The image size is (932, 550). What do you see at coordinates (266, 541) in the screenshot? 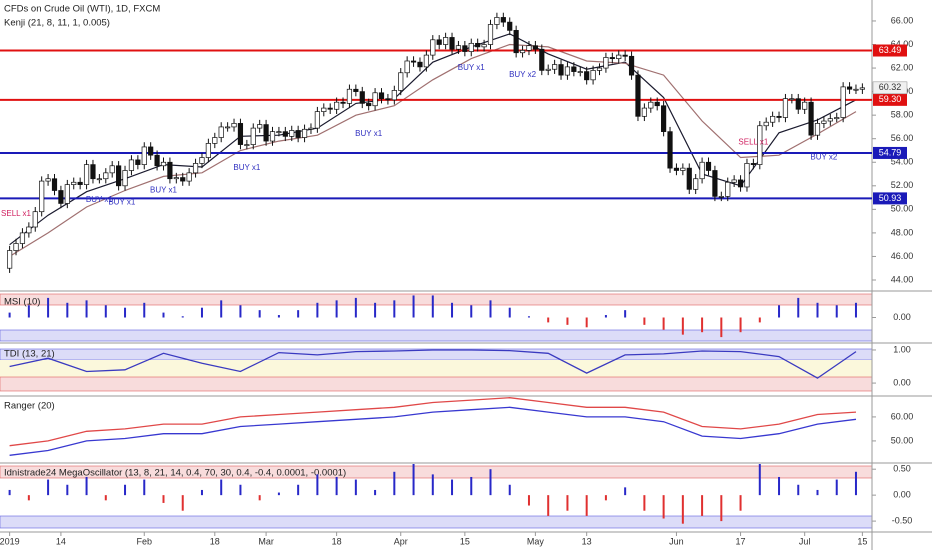
I see `x-tick-label: Mar` at bounding box center [266, 541].